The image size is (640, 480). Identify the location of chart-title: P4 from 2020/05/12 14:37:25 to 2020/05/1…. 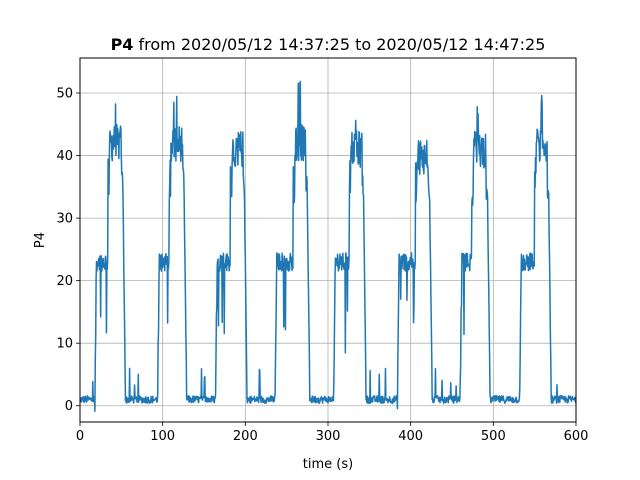
(328, 44).